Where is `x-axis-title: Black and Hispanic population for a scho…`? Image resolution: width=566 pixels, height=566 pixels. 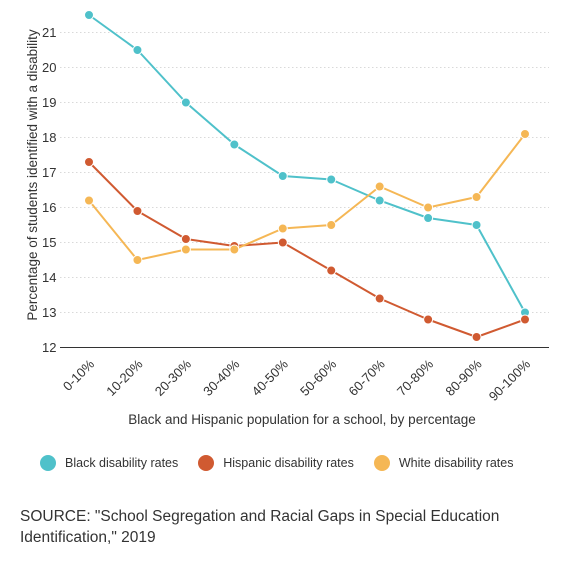 x-axis-title: Black and Hispanic population for a scho… is located at coordinates (301, 419).